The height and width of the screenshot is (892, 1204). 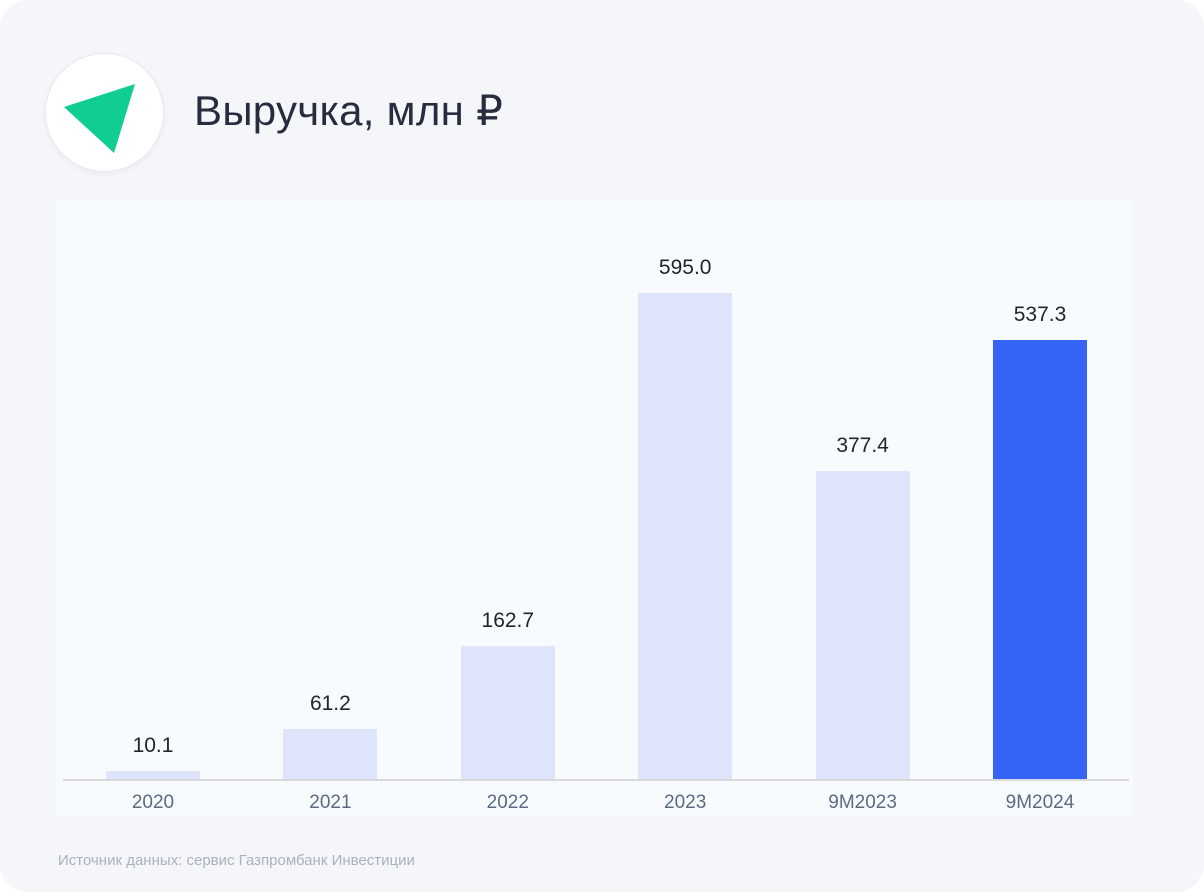 I want to click on bar-value-label: 61.2, so click(x=330, y=703).